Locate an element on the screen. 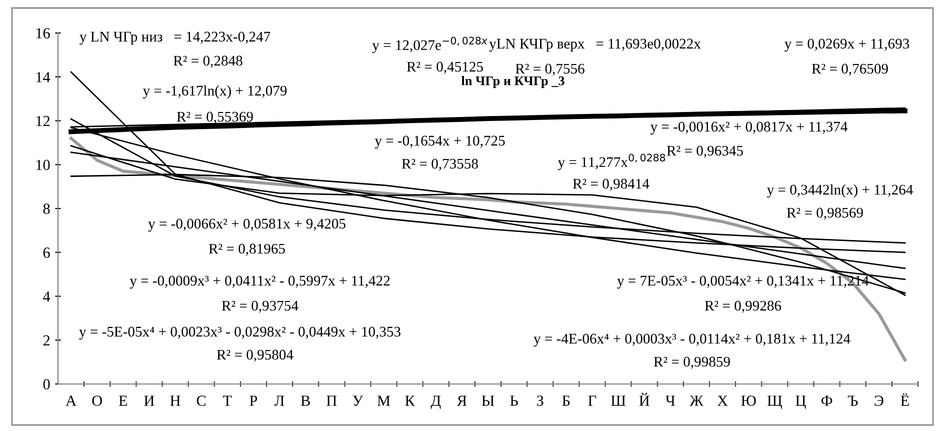  x-tick-label: Ы is located at coordinates (488, 401).